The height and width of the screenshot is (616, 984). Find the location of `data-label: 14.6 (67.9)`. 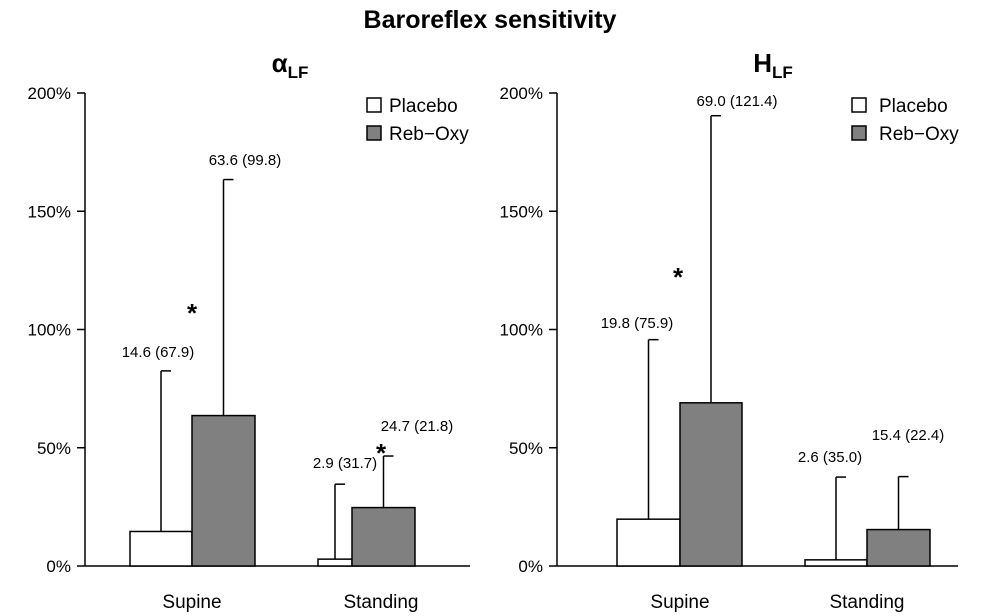

data-label: 14.6 (67.9) is located at coordinates (158, 352).